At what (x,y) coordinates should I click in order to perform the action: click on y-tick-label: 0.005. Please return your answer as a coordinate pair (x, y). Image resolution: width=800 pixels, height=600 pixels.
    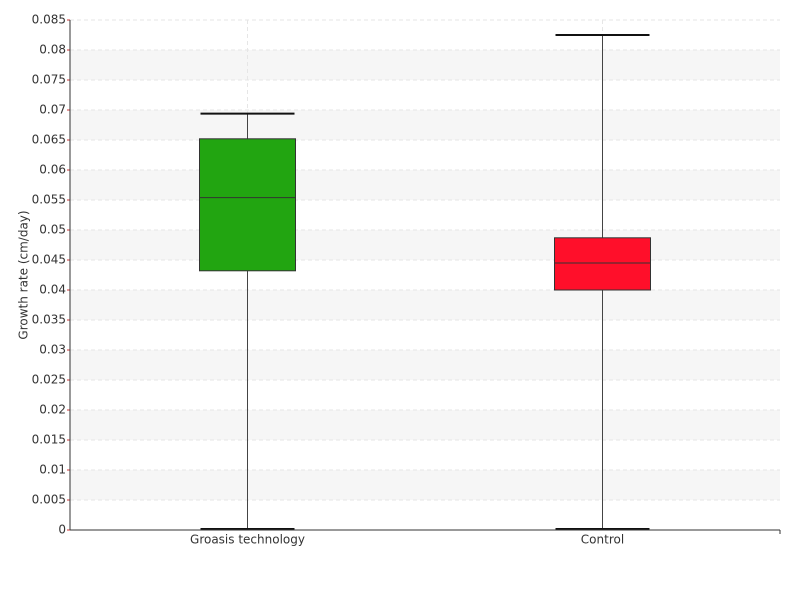
    Looking at the image, I should click on (49, 500).